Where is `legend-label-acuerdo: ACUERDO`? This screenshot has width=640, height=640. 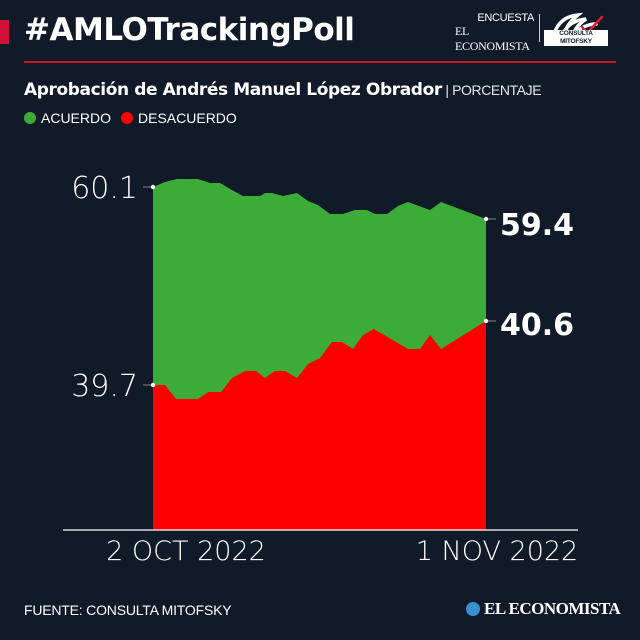 legend-label-acuerdo: ACUERDO is located at coordinates (76, 118).